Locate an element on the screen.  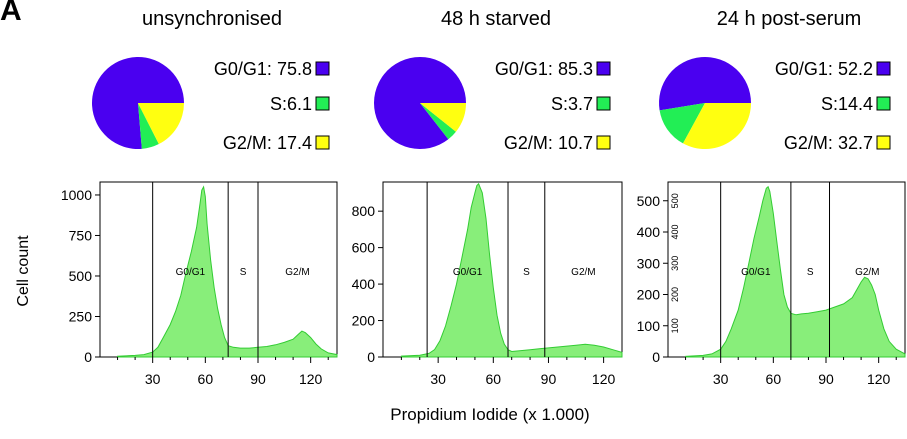
legend-s-text: S:3.7 is located at coordinates (572, 104).